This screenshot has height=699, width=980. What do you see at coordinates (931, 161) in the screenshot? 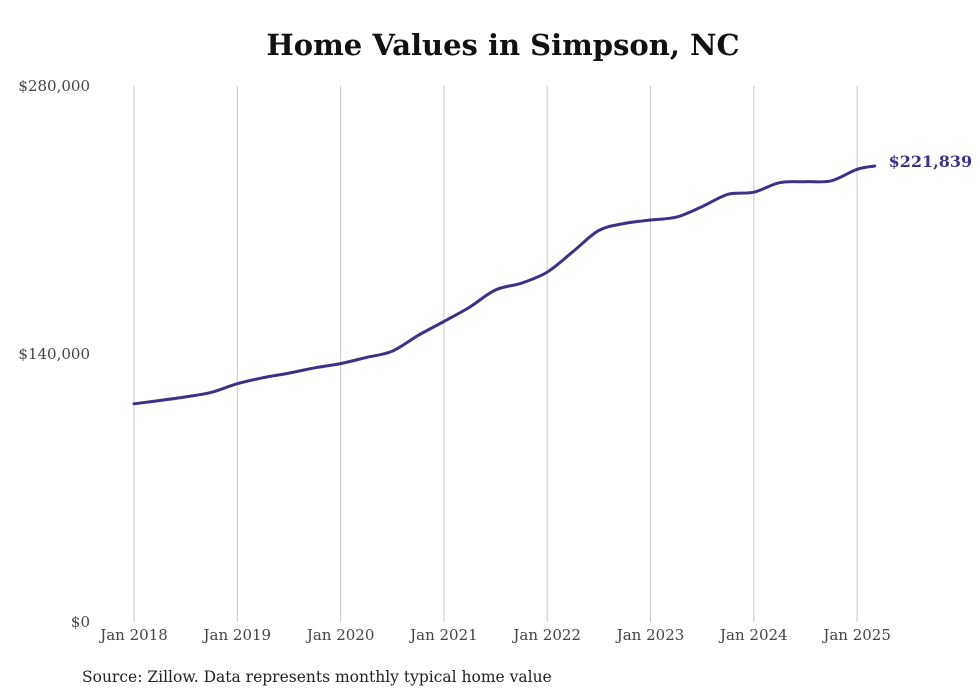
I see `end-value-label: $221,839` at bounding box center [931, 161].